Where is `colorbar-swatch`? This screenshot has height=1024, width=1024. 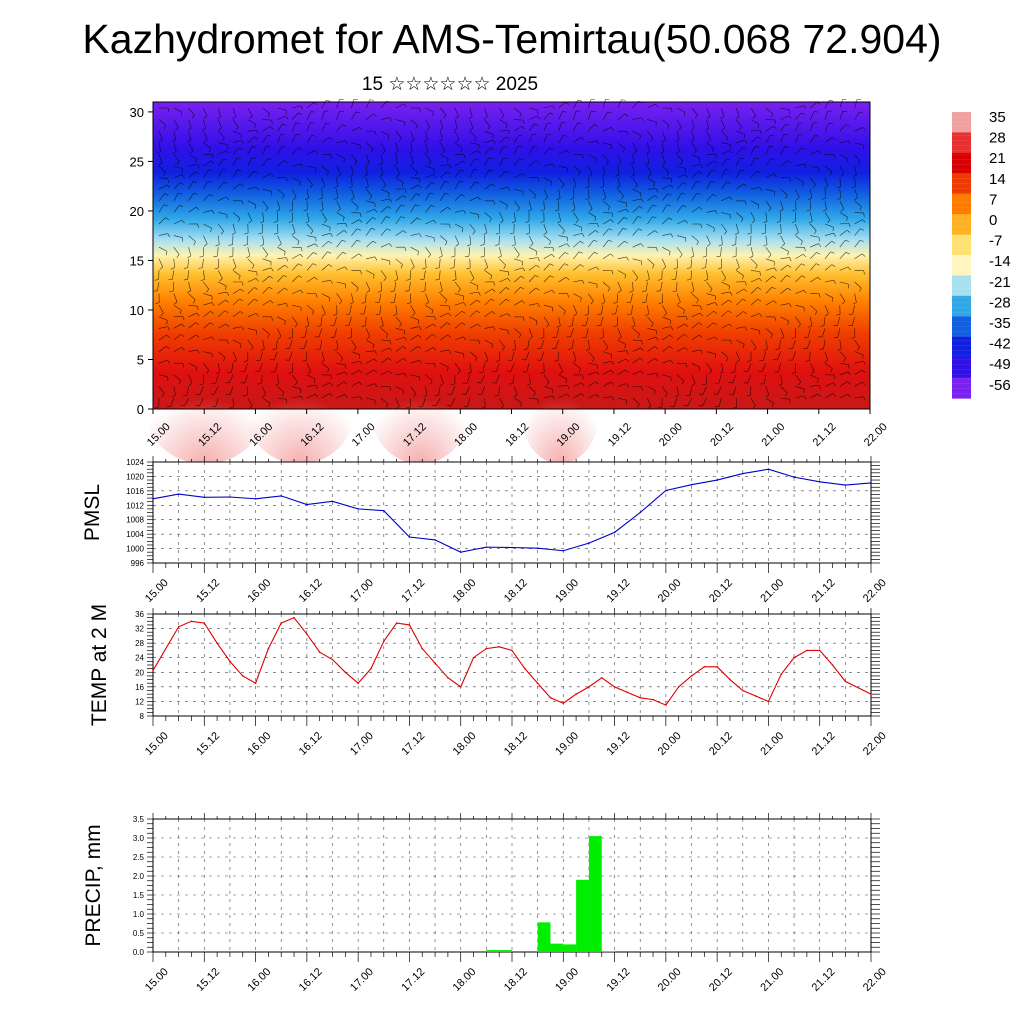
colorbar-swatch is located at coordinates (961, 123).